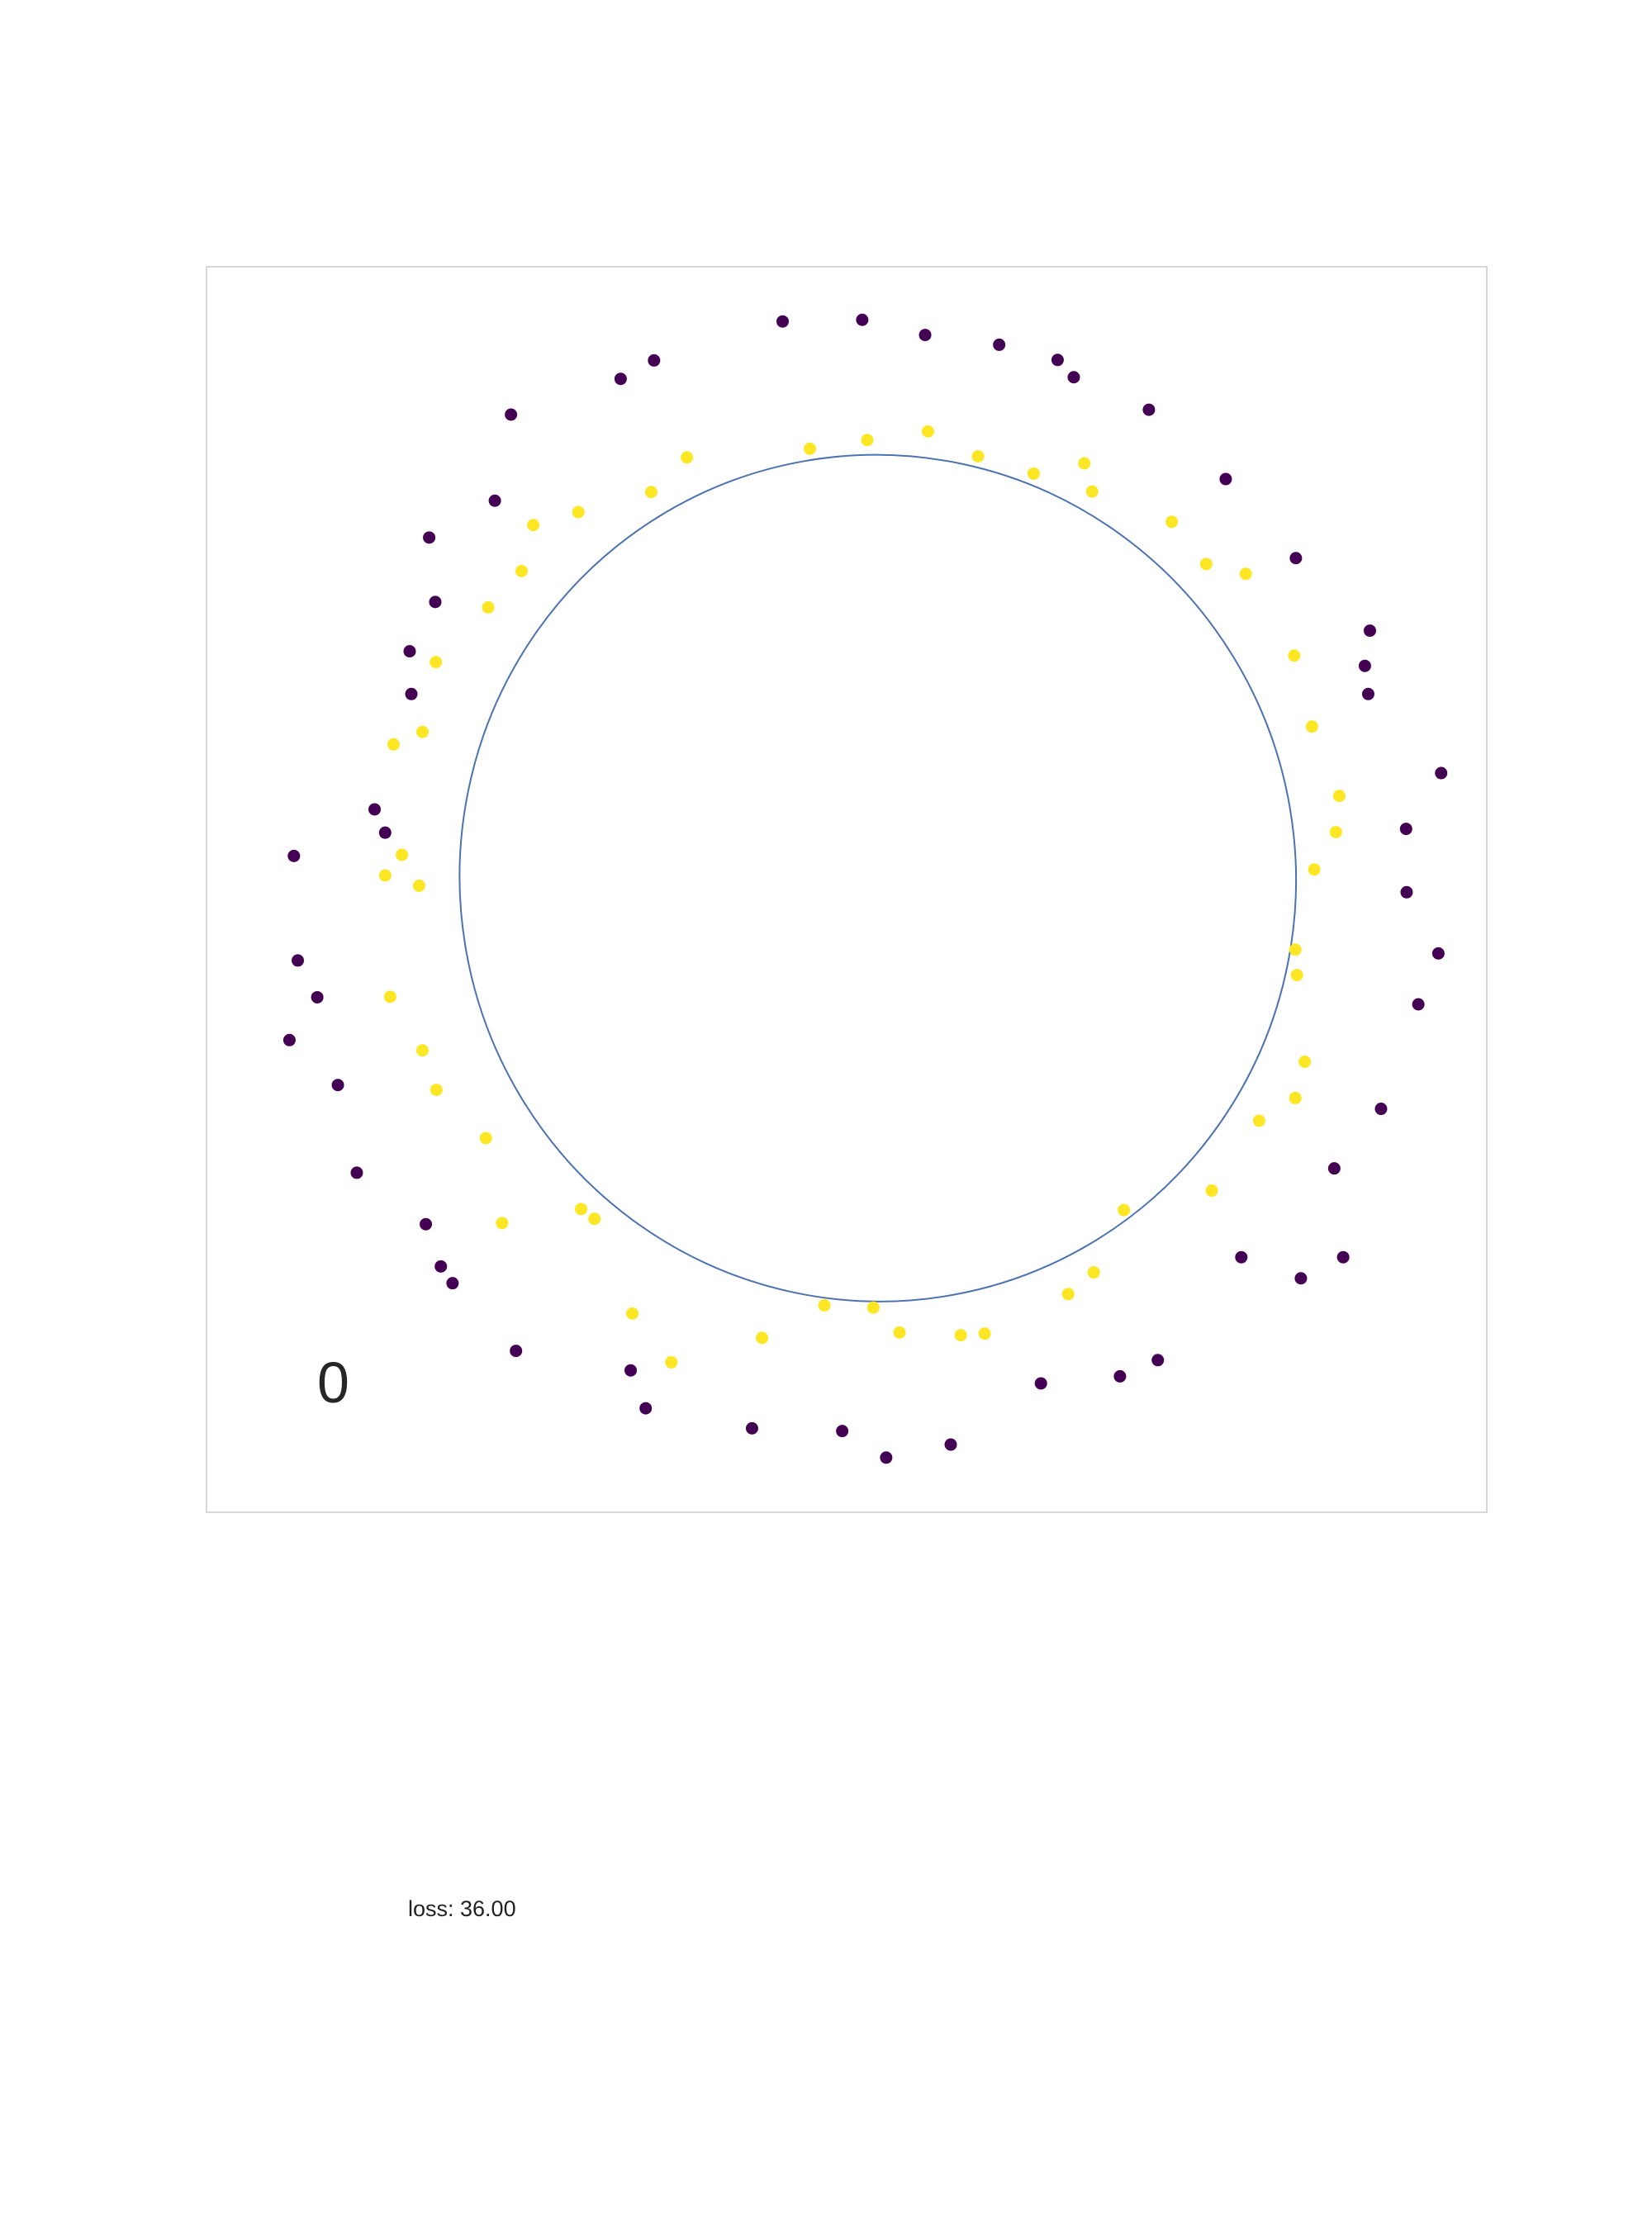 The image size is (1652, 2230). Describe the element at coordinates (462, 1909) in the screenshot. I see `loss-label: loss: 36.00` at that location.